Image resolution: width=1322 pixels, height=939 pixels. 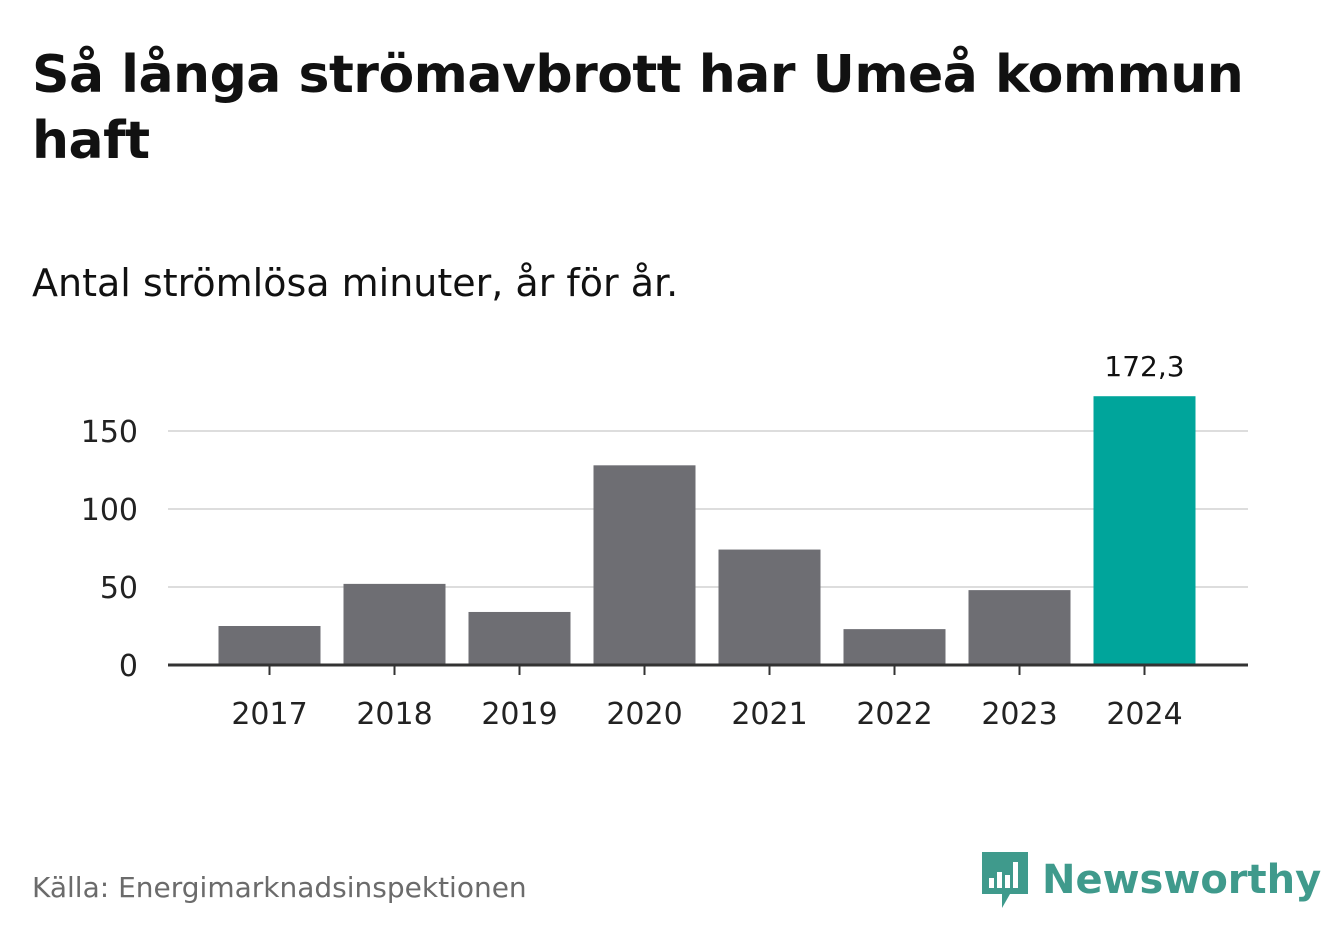 What do you see at coordinates (644, 565) in the screenshot?
I see `bar-2020` at bounding box center [644, 565].